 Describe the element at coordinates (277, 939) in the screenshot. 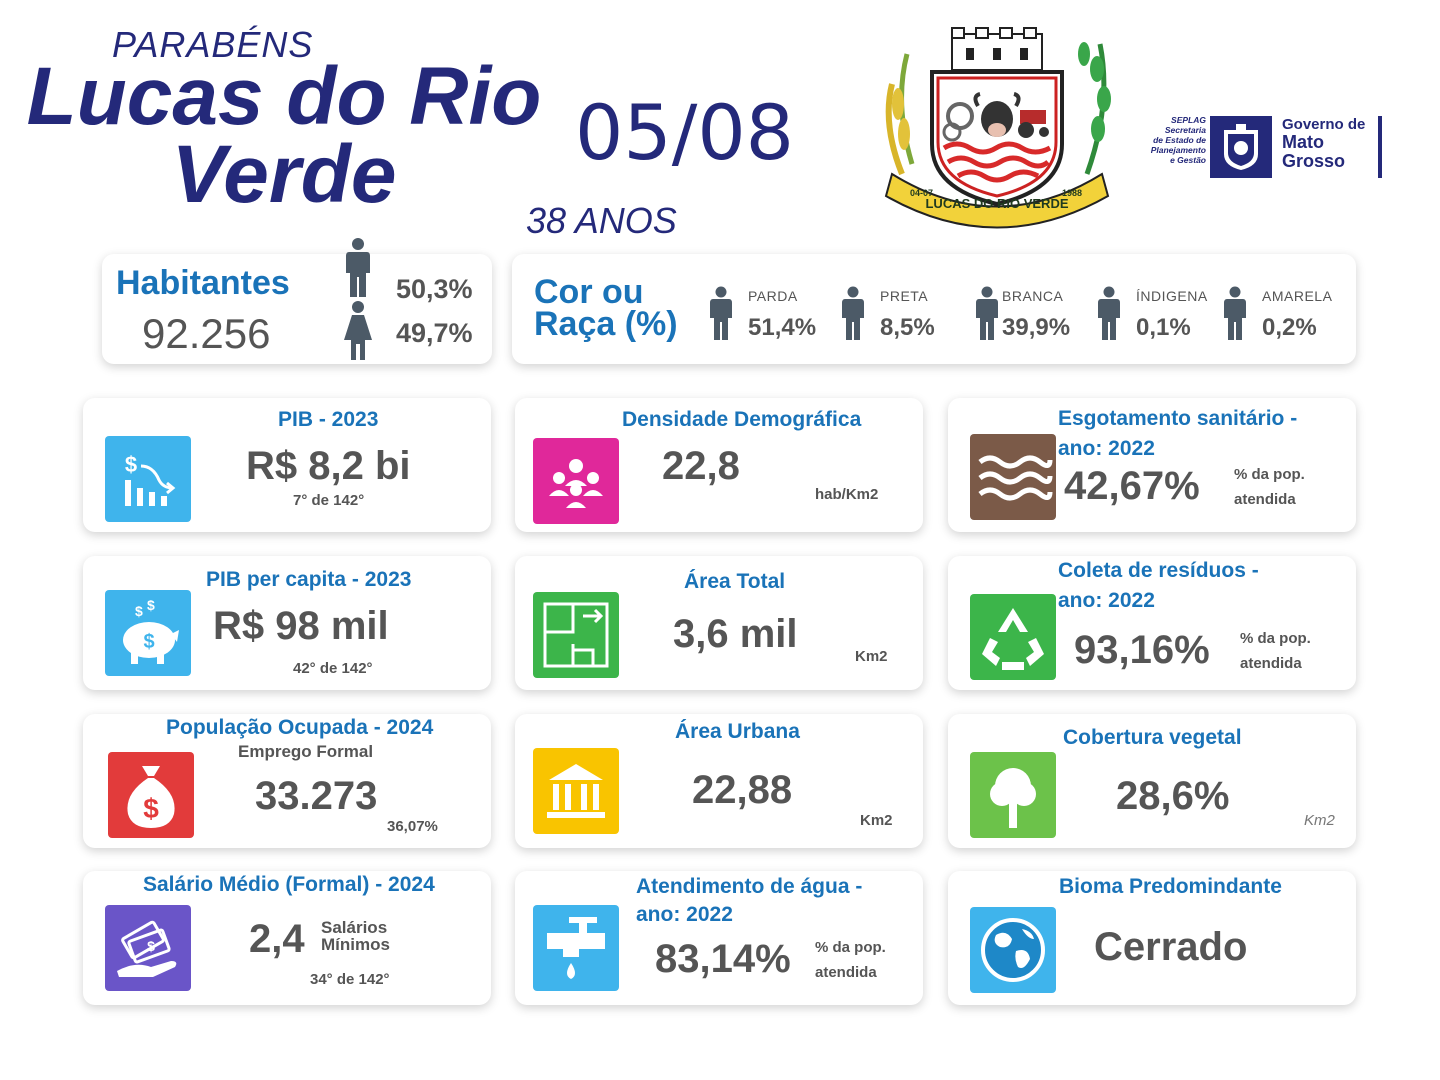

I see `card-value: 2,4` at that location.